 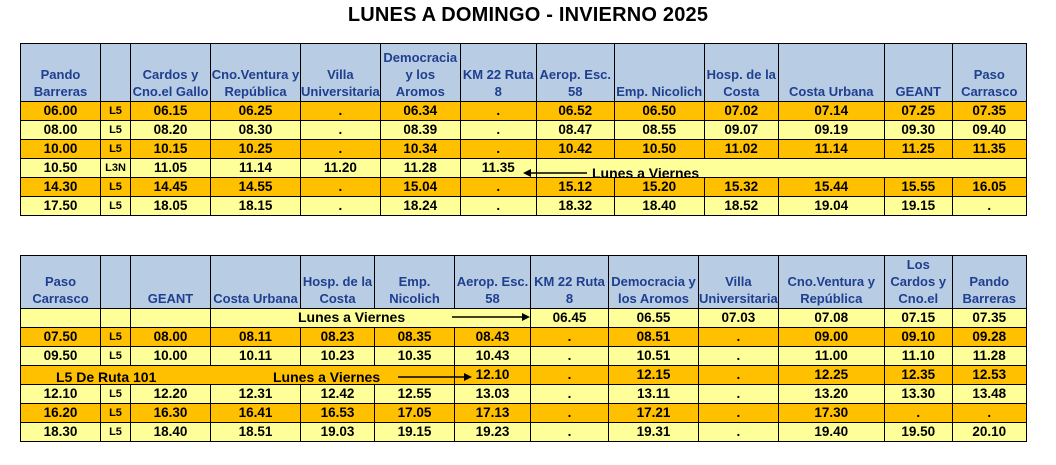 What do you see at coordinates (170, 413) in the screenshot?
I see `time-cell: 16.30` at bounding box center [170, 413].